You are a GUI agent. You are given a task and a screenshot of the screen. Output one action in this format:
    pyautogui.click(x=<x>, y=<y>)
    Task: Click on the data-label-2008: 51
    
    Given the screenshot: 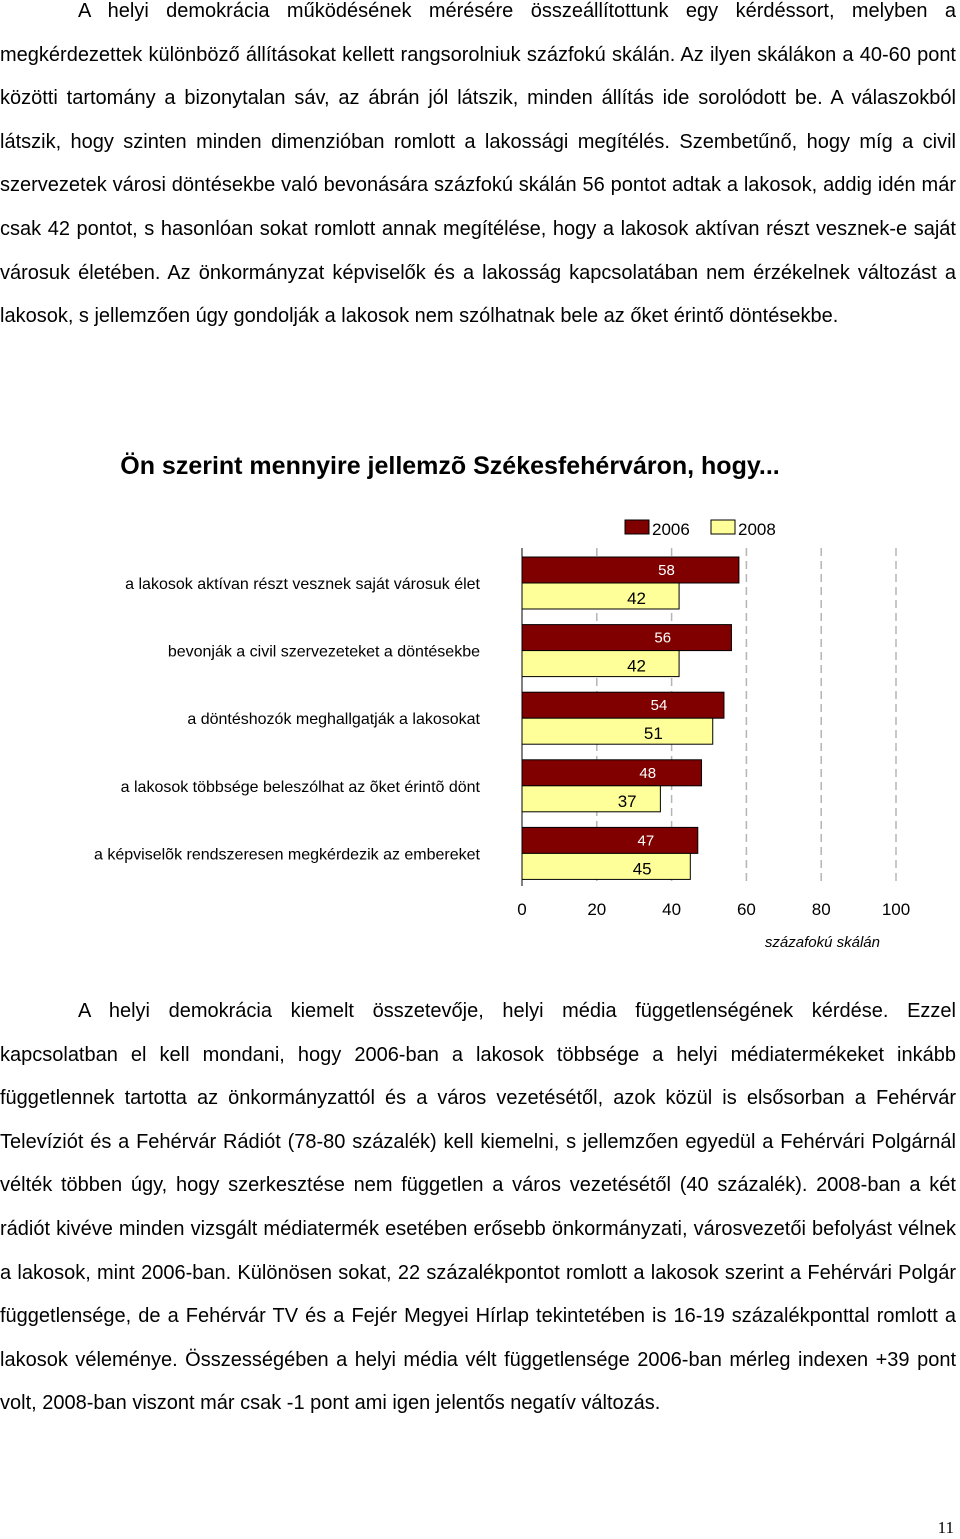 What is the action you would take?
    pyautogui.click(x=653, y=733)
    